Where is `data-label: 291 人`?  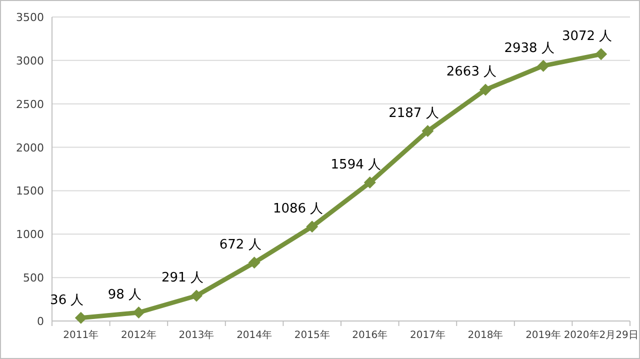 data-label: 291 人 is located at coordinates (183, 278).